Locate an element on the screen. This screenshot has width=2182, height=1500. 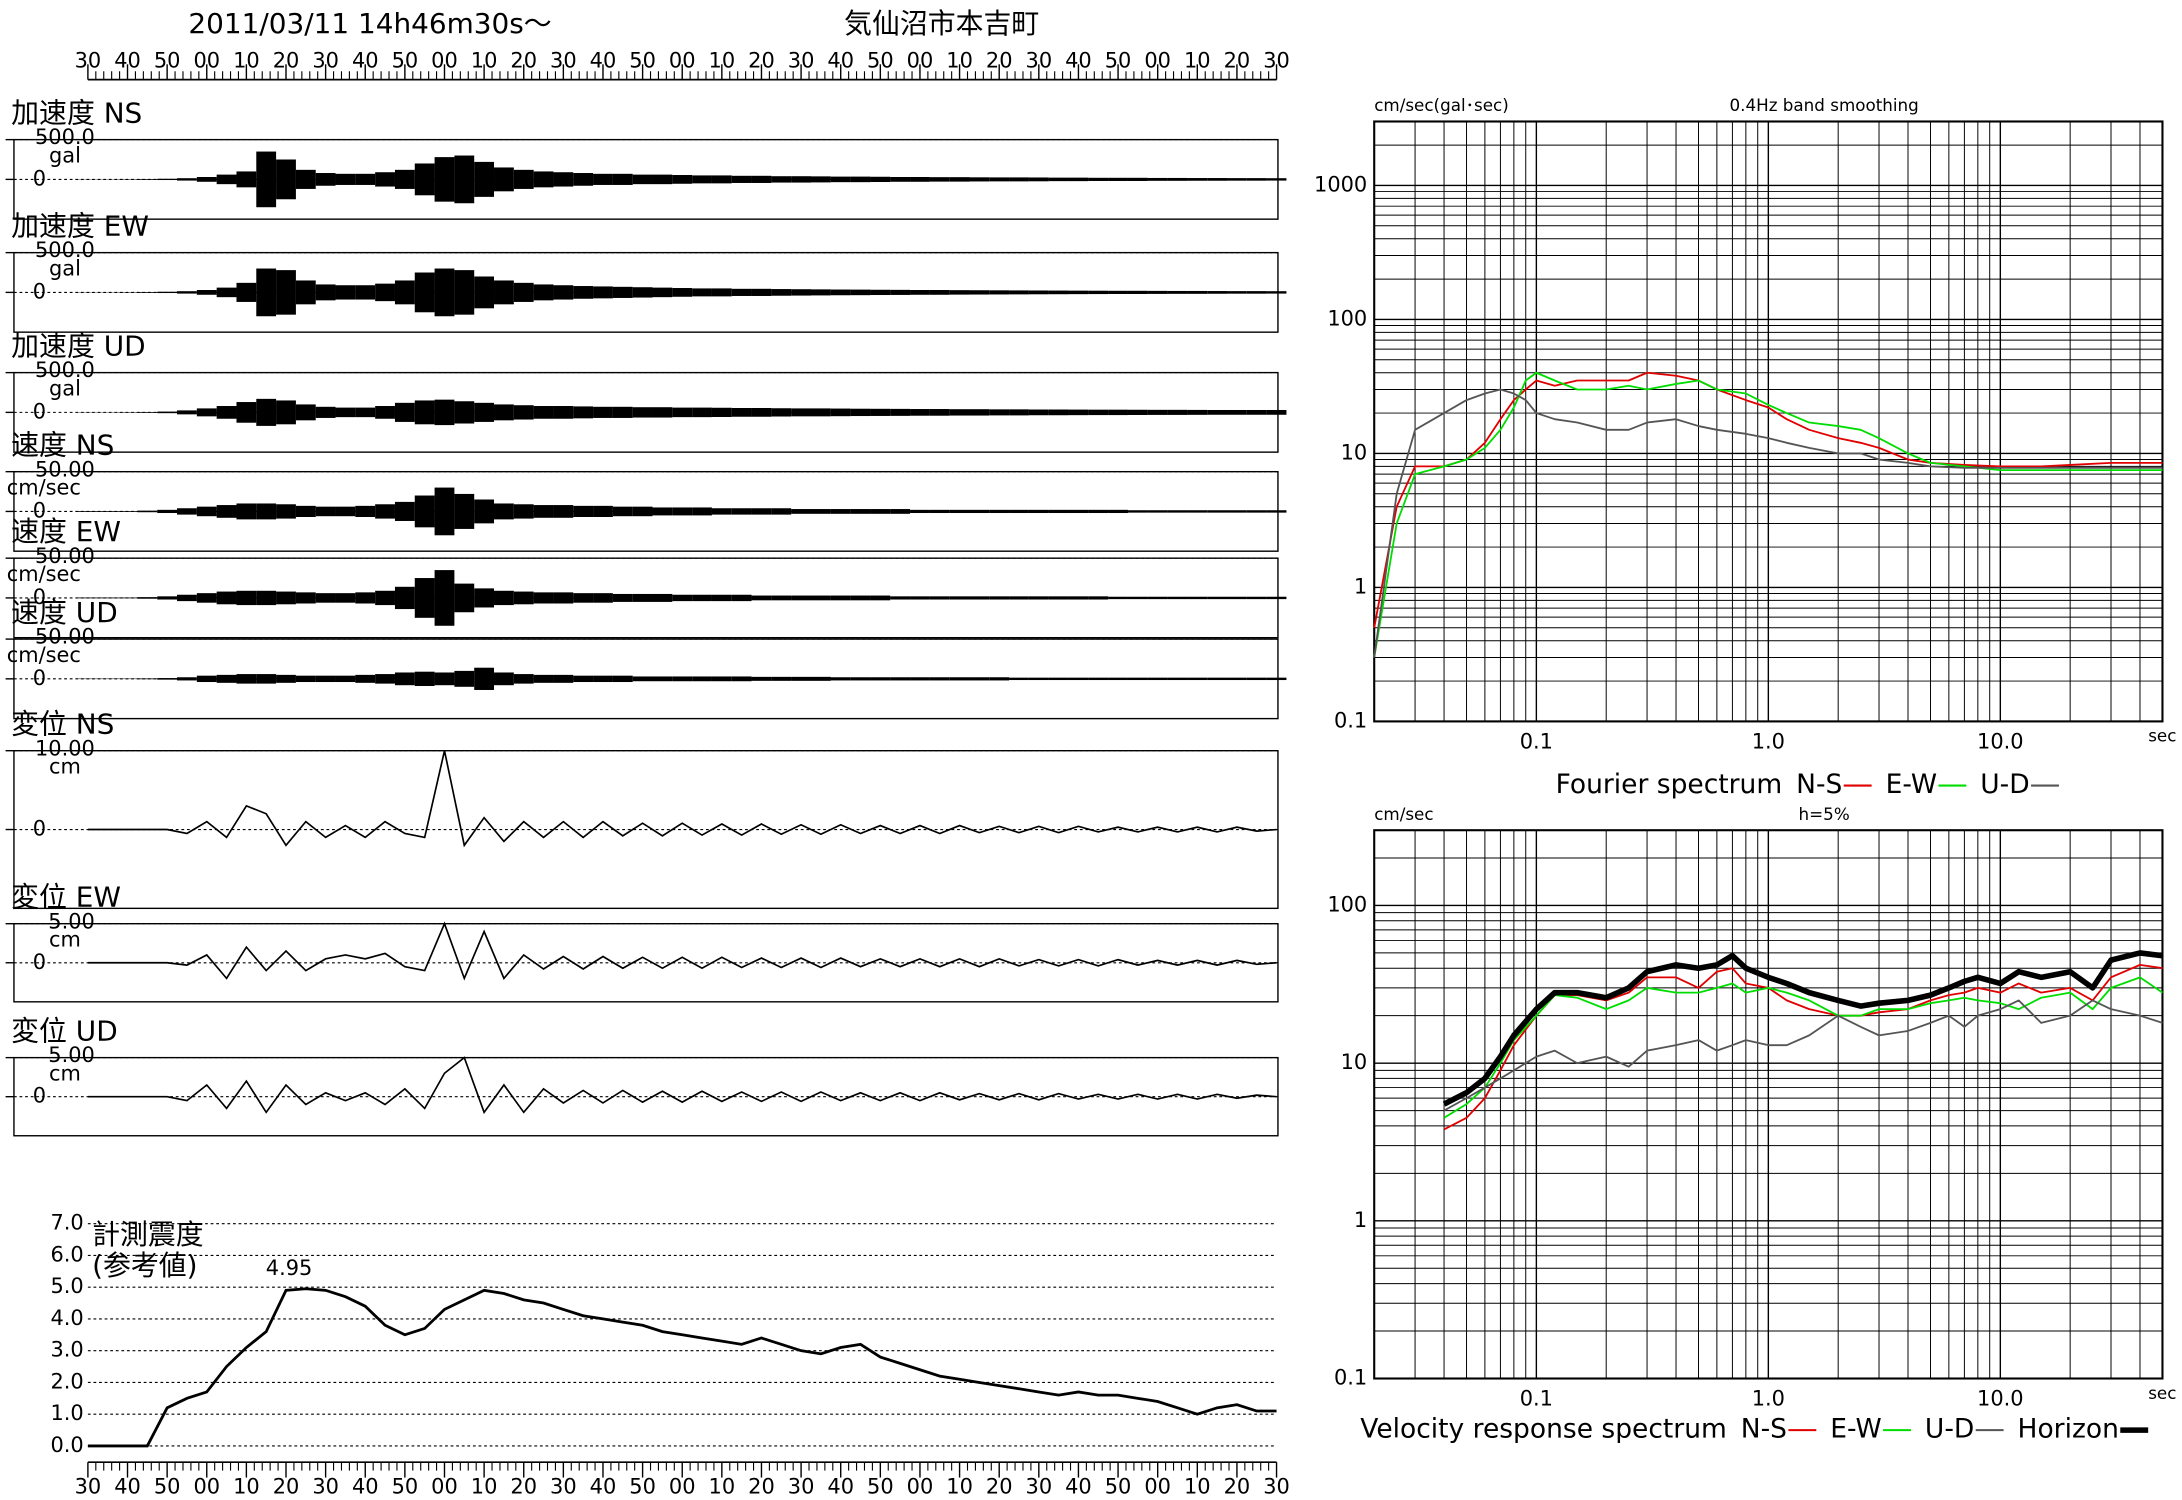
y-tick-label: 2.0 is located at coordinates (66, 1381).